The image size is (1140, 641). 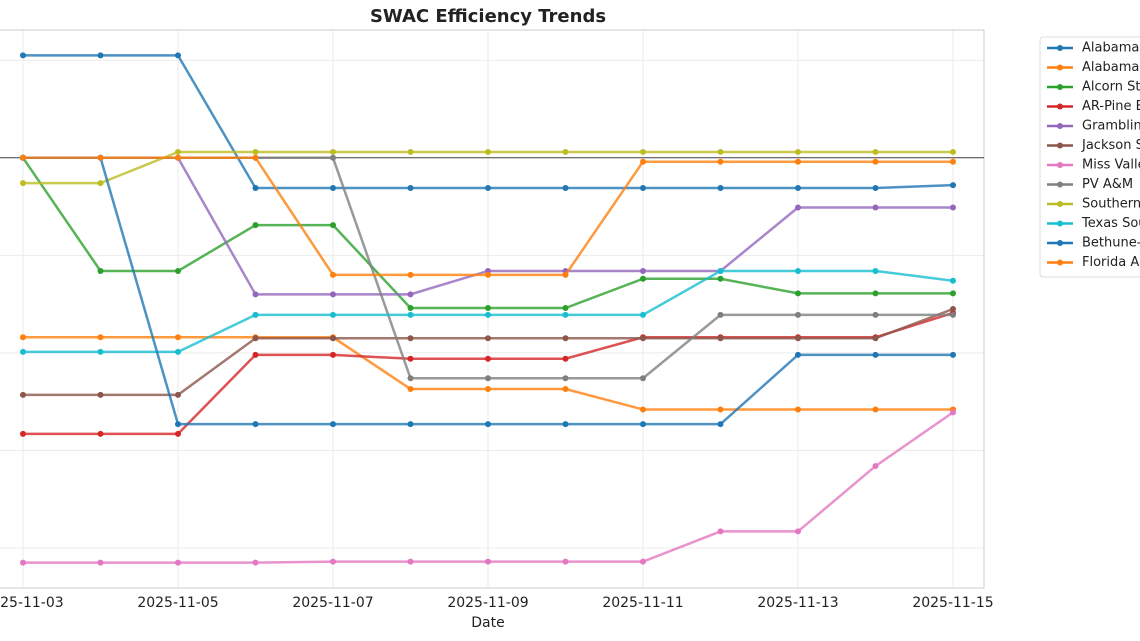 I want to click on x-tick-label: 2025-11-13, so click(x=797, y=603).